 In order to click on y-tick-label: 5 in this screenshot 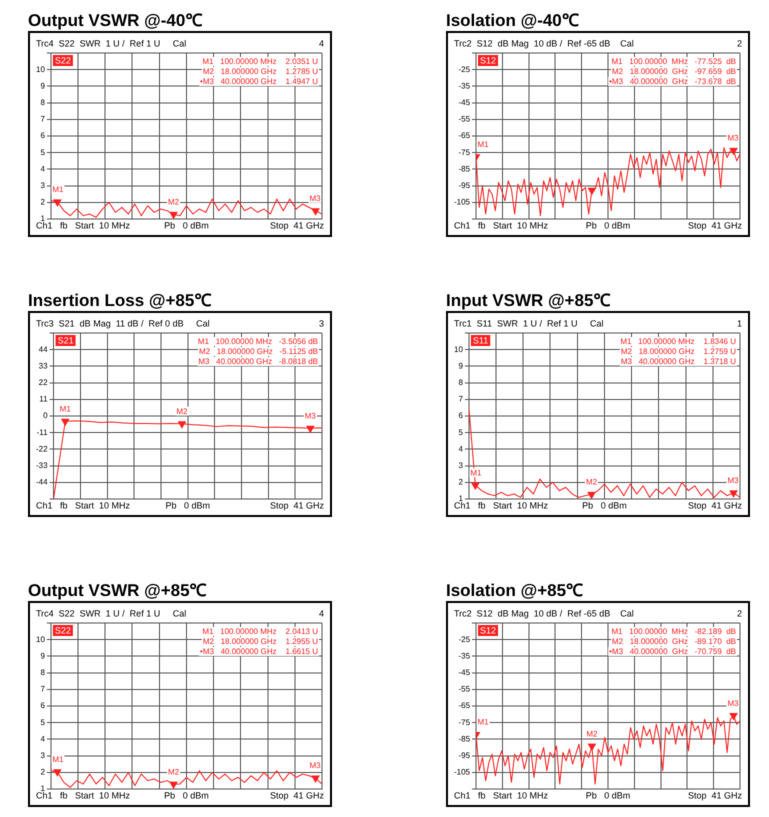, I will do `click(43, 722)`.